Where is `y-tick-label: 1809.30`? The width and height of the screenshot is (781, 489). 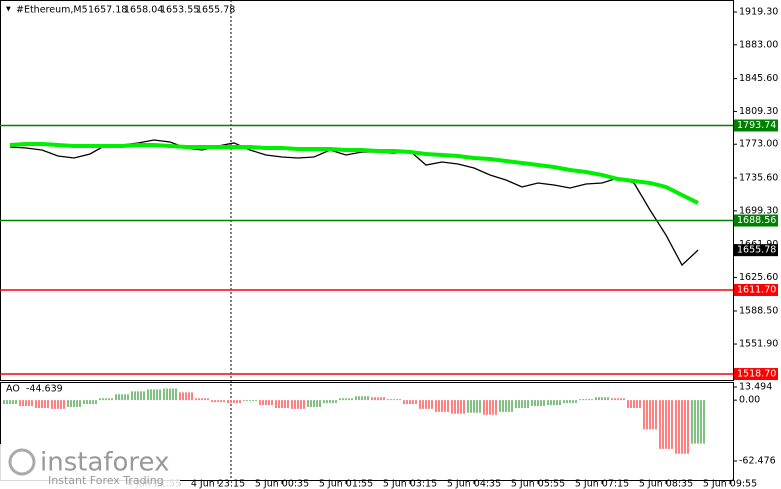 y-tick-label: 1809.30 is located at coordinates (758, 111).